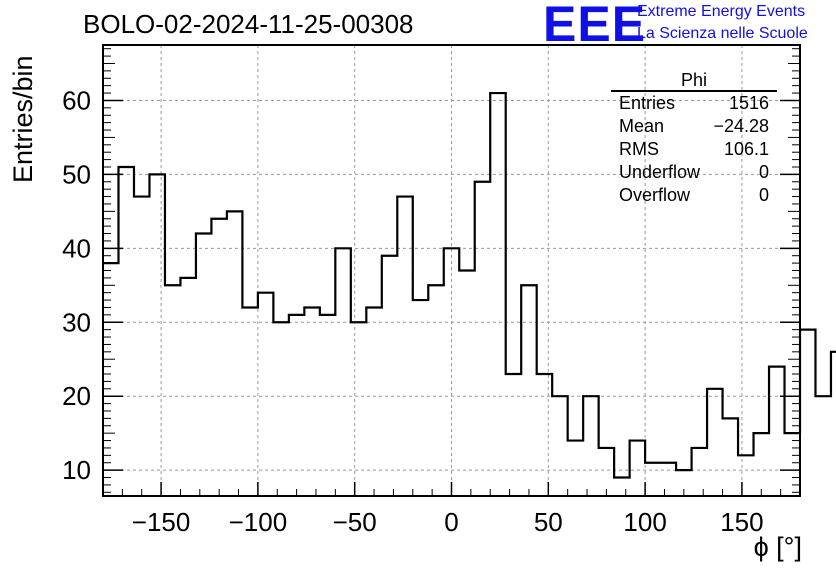 Image resolution: width=836 pixels, height=572 pixels. Describe the element at coordinates (642, 126) in the screenshot. I see `stats-label: Mean` at that location.